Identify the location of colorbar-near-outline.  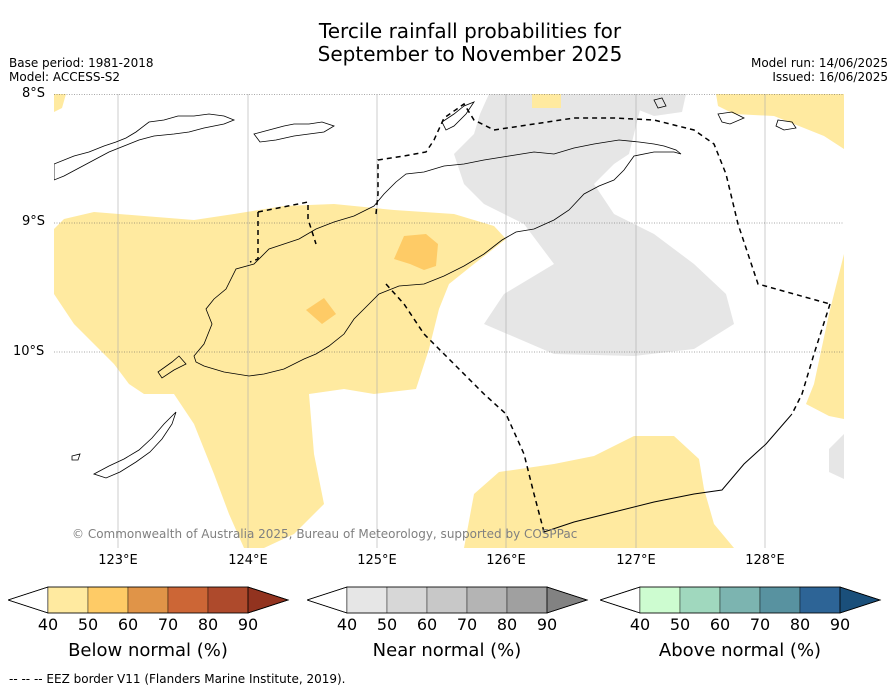
(448, 600).